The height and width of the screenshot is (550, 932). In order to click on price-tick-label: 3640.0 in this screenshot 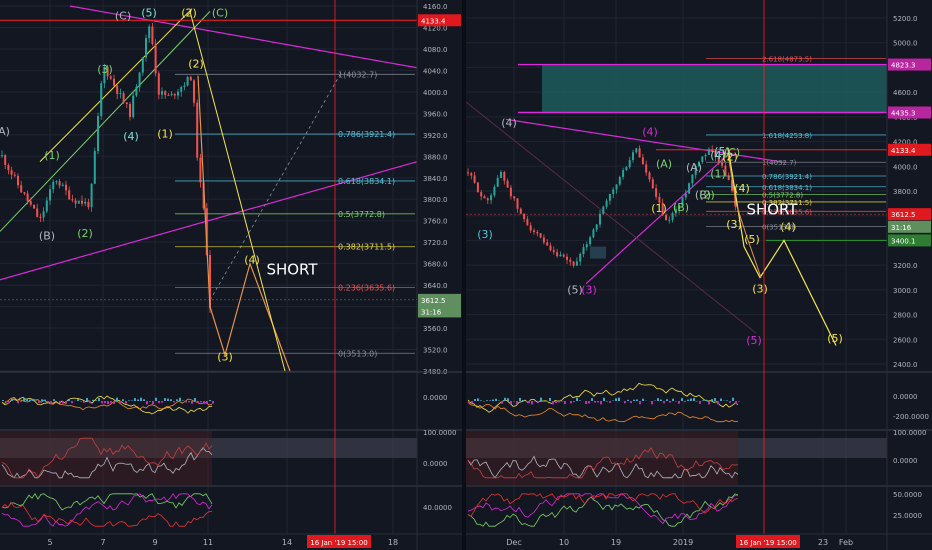, I will do `click(435, 286)`.